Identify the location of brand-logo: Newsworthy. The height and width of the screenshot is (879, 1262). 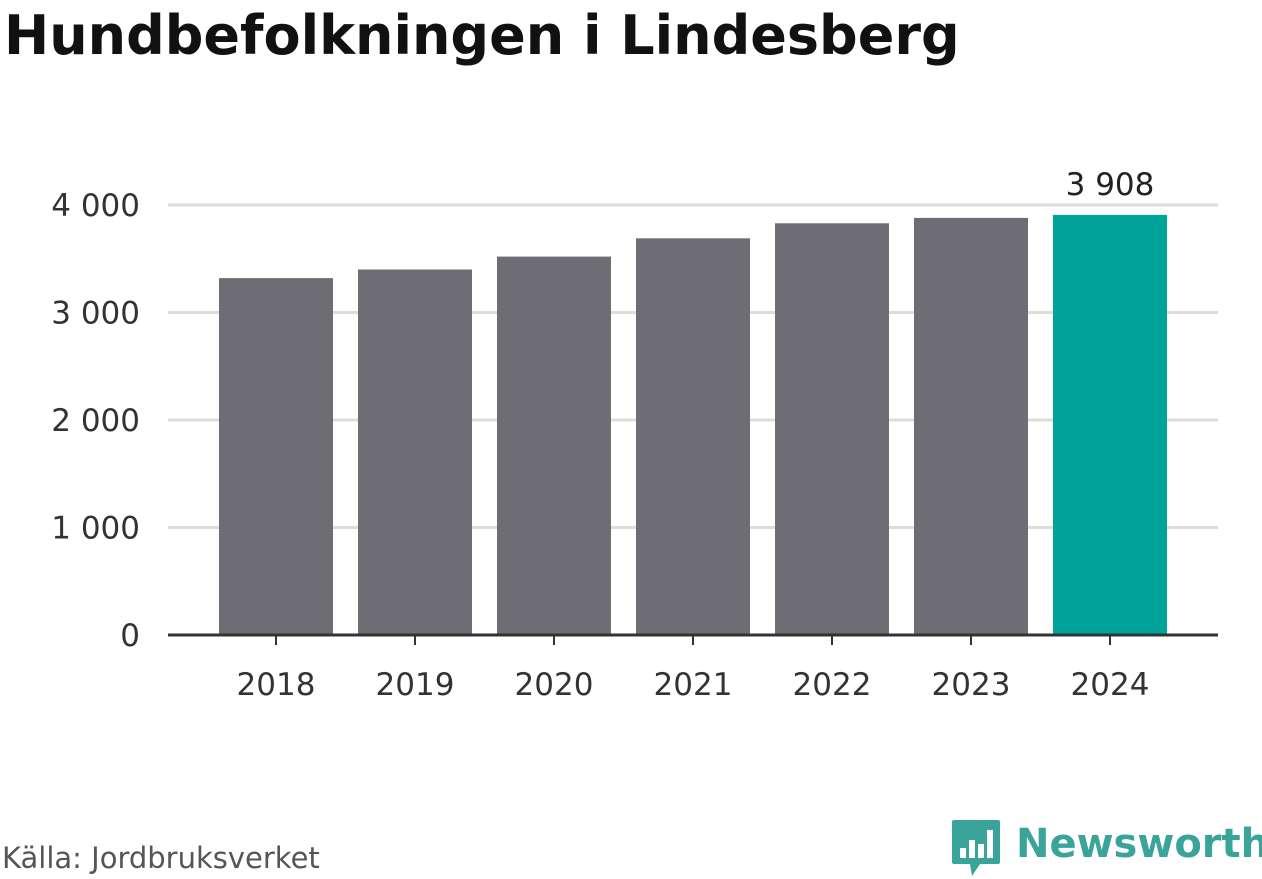
(1106, 848).